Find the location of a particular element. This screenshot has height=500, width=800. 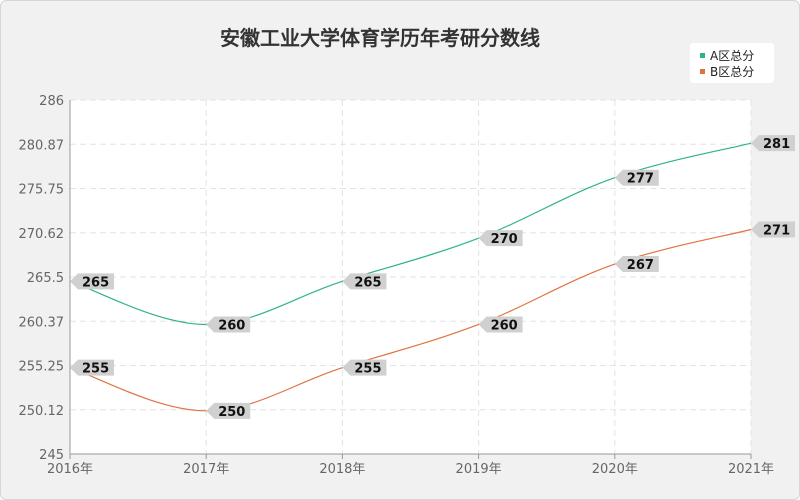

legend-item-a: A区总分 is located at coordinates (727, 56).